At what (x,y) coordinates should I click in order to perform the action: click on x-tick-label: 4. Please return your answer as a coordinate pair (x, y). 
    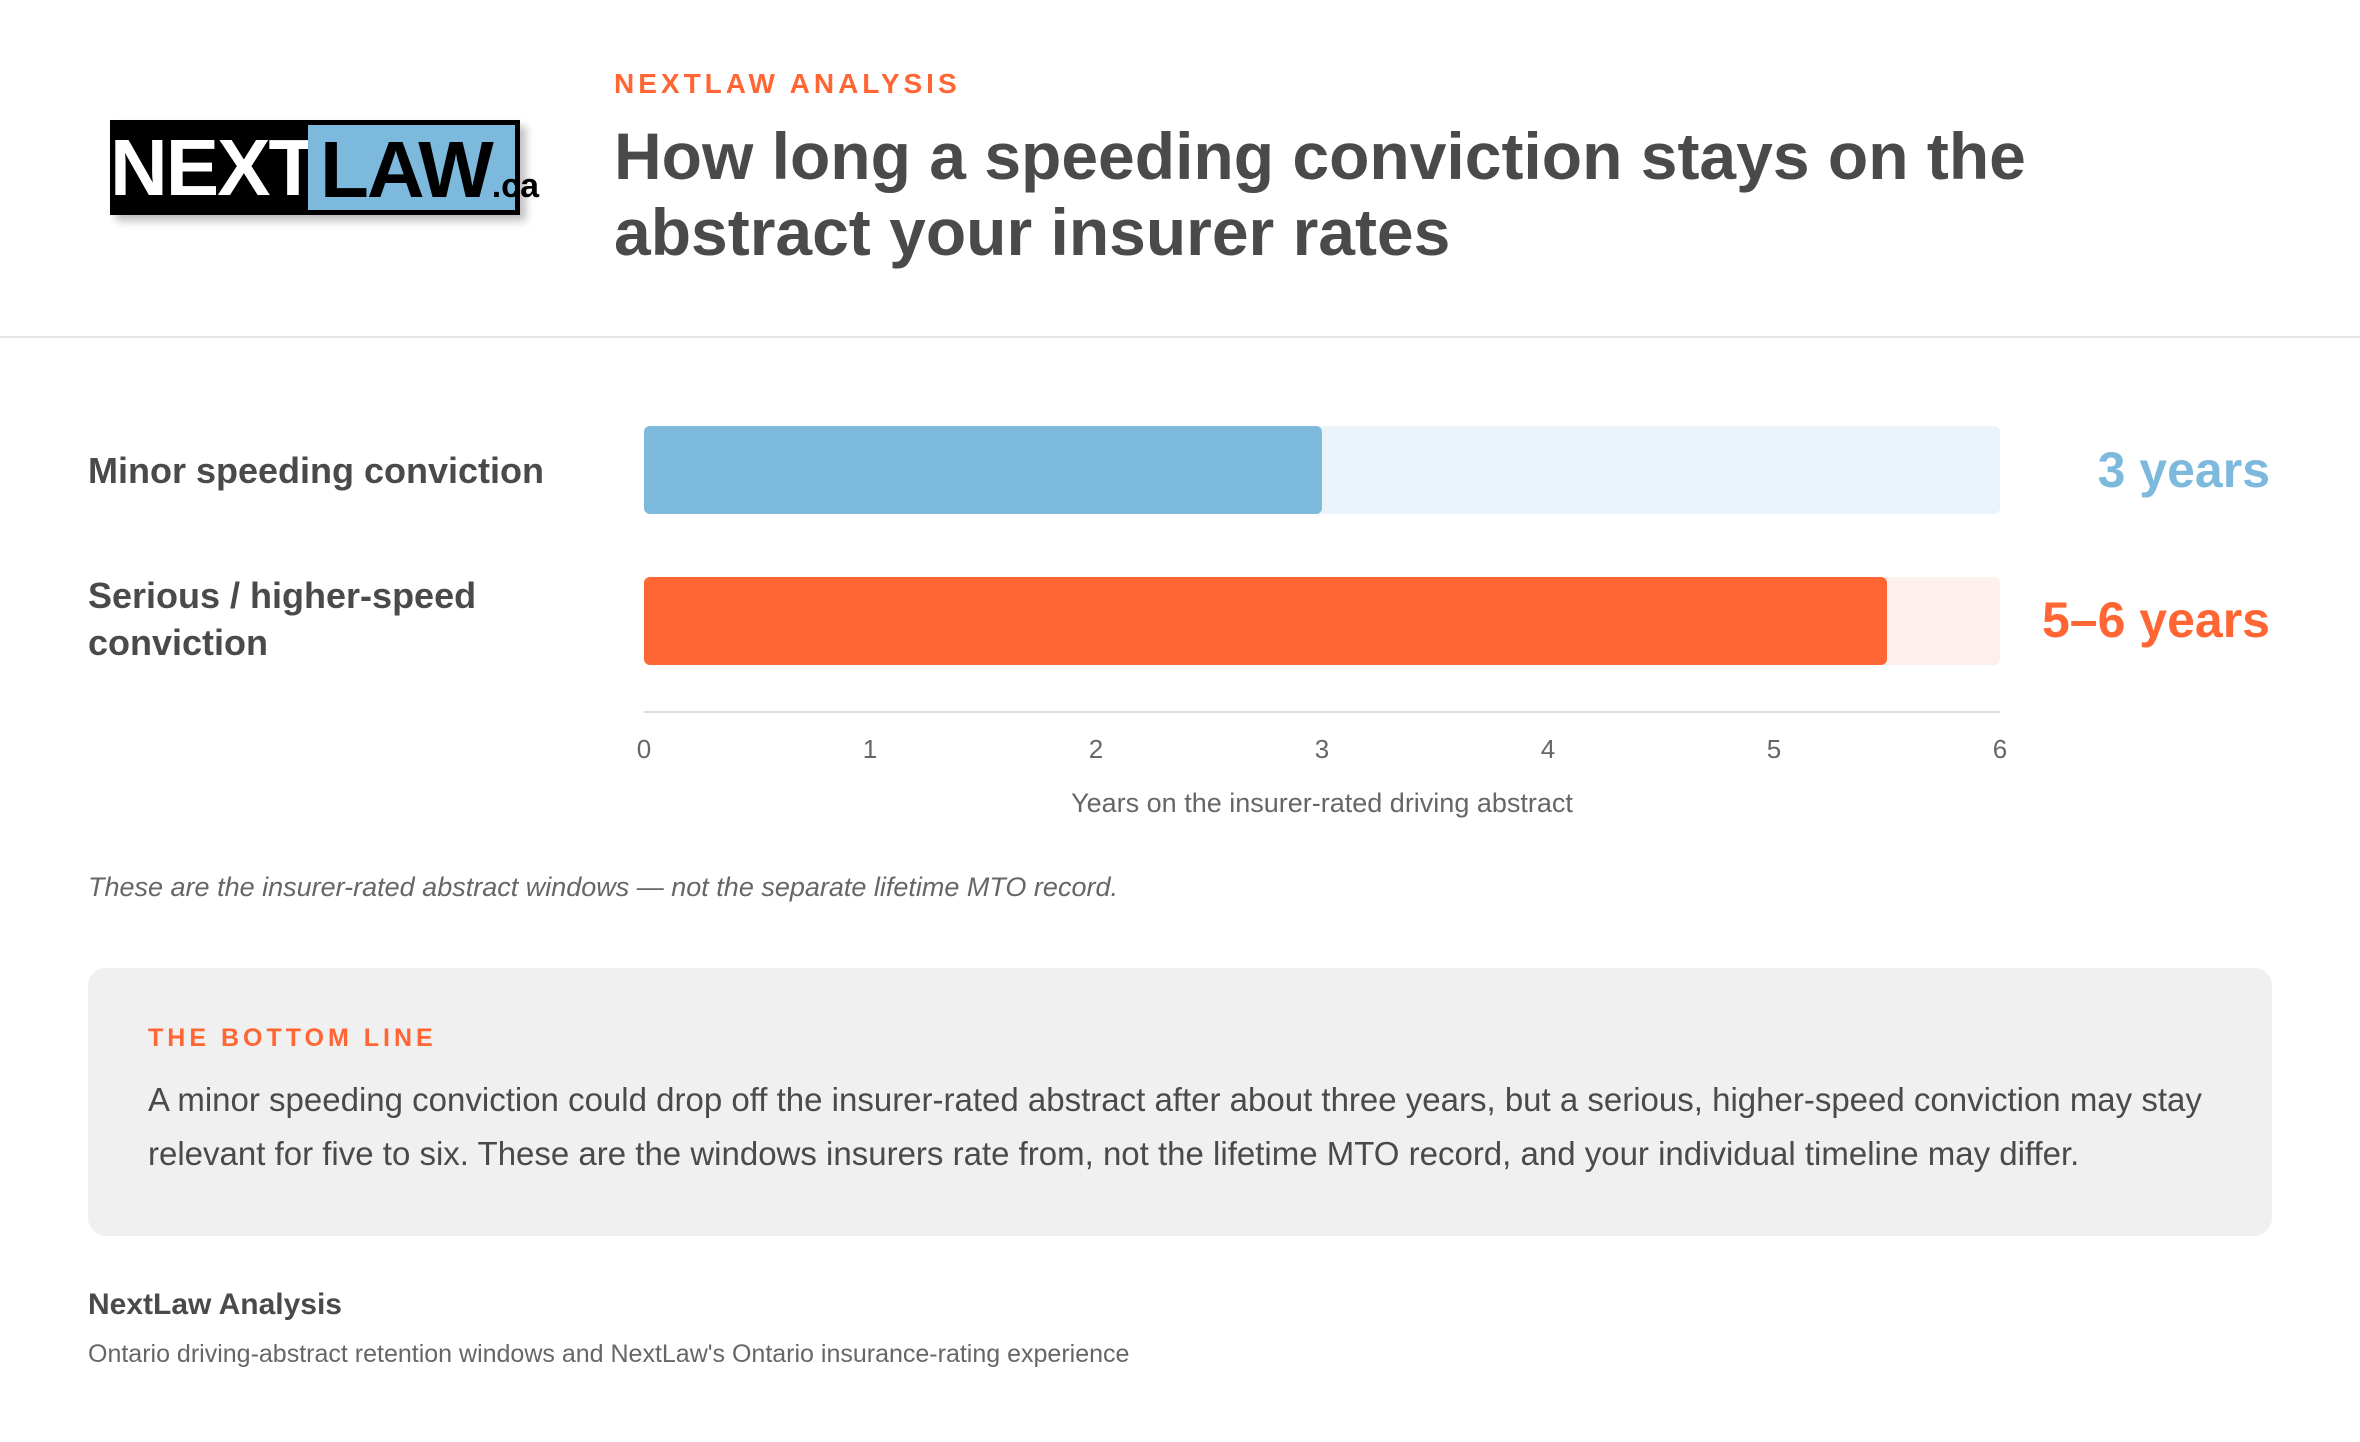
    Looking at the image, I should click on (1548, 749).